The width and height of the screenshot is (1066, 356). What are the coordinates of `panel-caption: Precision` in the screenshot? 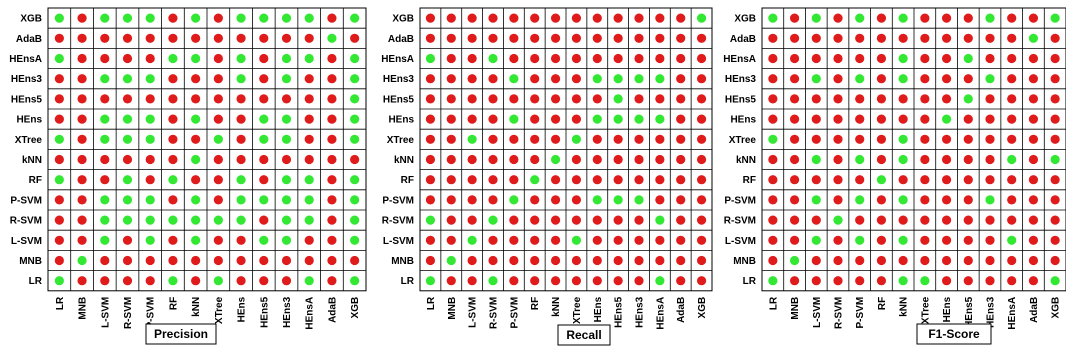 It's located at (181, 334).